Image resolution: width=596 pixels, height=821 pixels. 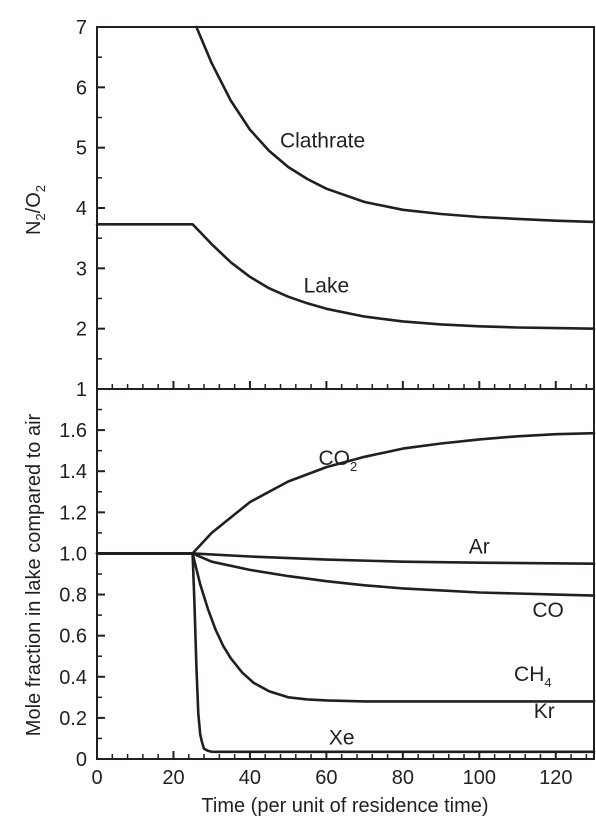 What do you see at coordinates (173, 778) in the screenshot?
I see `x-tick-label: 20` at bounding box center [173, 778].